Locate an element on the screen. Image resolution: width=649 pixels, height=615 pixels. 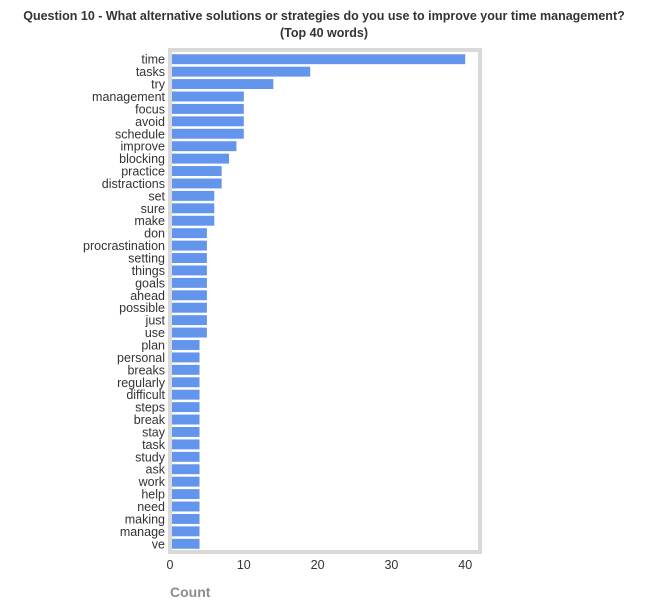
category-label-difficult: difficult is located at coordinates (145, 395).